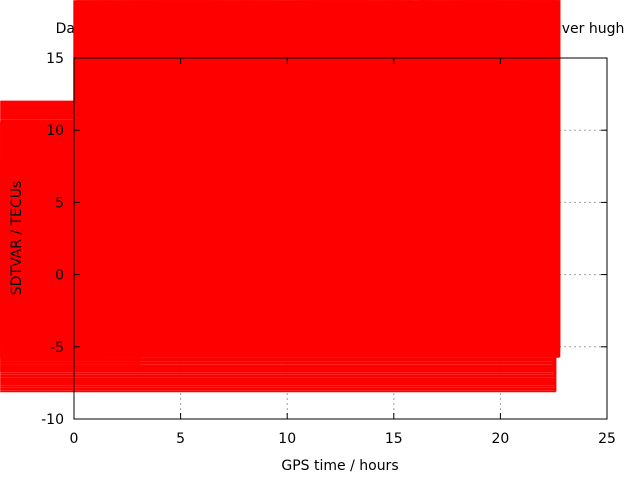 The image size is (640, 480). I want to click on y-tick-label: 10, so click(55, 131).